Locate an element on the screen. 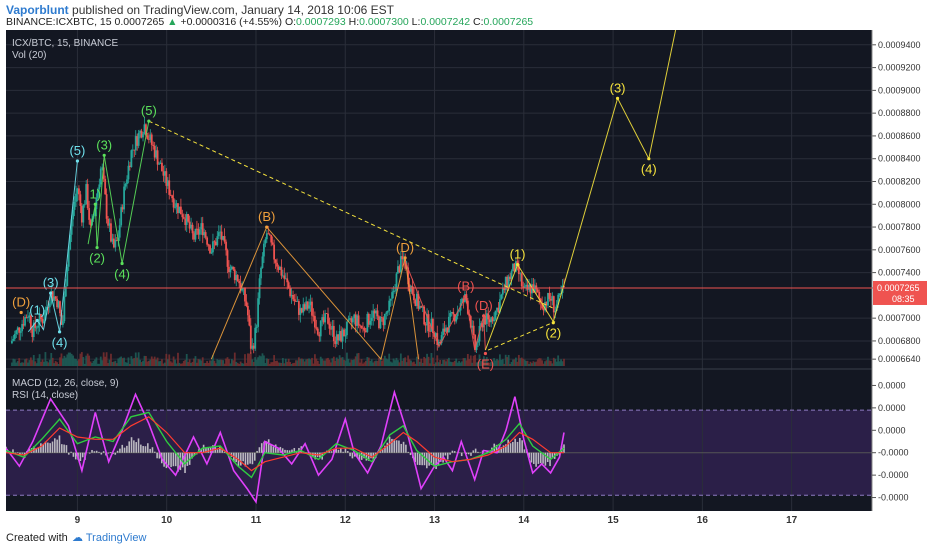 The width and height of the screenshot is (932, 550). time-tick-label: 10 is located at coordinates (167, 520).